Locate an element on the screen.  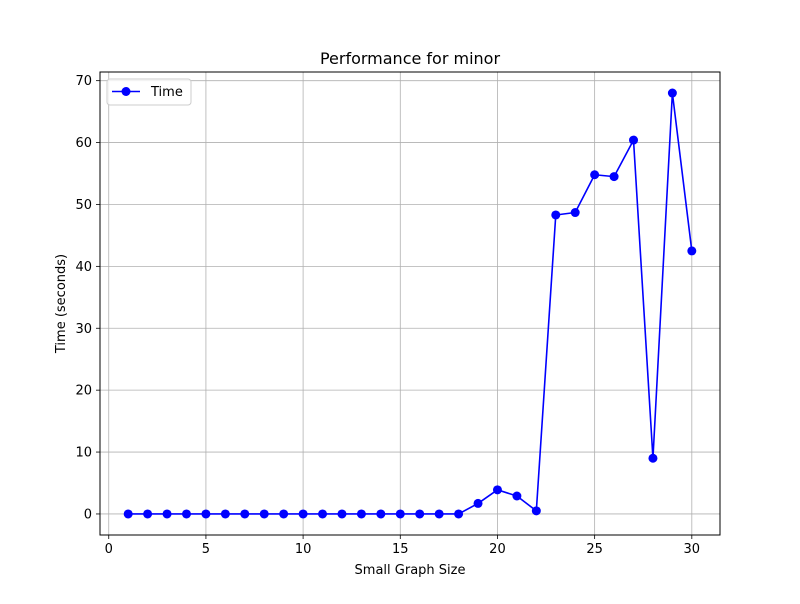
y-tick-label: 20 is located at coordinates (83, 391).